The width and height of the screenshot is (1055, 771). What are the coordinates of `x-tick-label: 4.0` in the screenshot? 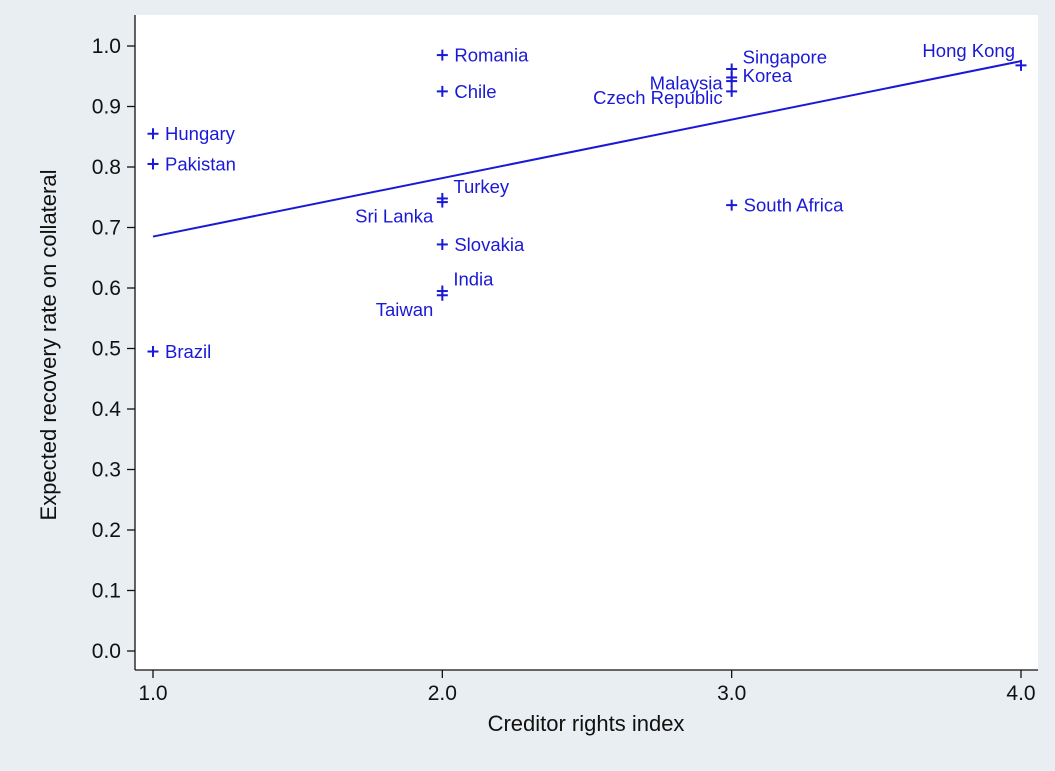 It's located at (1020, 693).